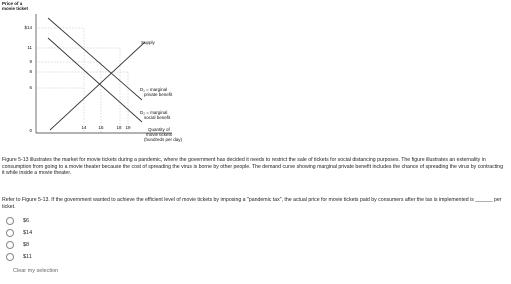 Image resolution: width=511 pixels, height=284 pixels. Describe the element at coordinates (128, 127) in the screenshot. I see `x-tick-label: 19` at that location.